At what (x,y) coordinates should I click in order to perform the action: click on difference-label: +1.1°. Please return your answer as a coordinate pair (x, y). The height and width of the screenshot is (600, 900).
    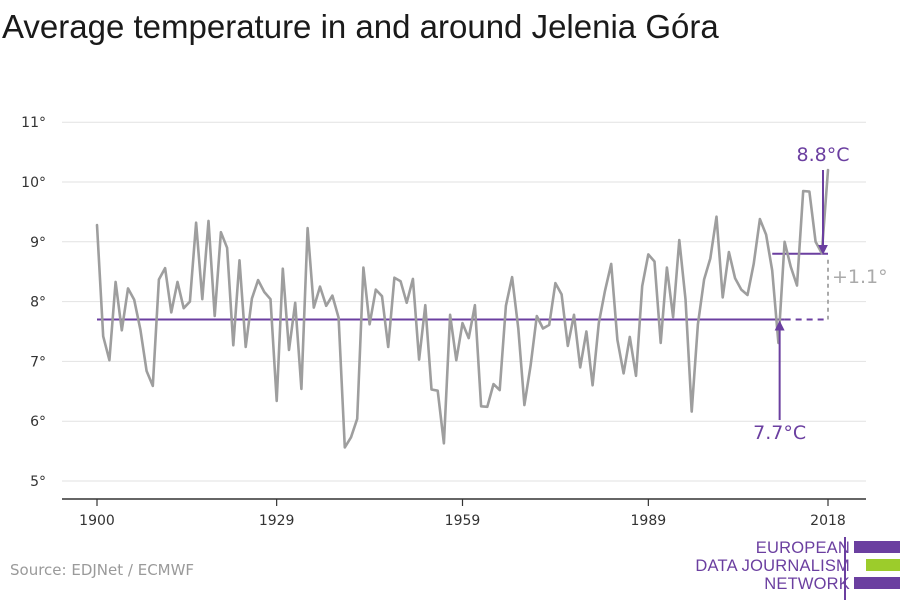
    Looking at the image, I should click on (860, 277).